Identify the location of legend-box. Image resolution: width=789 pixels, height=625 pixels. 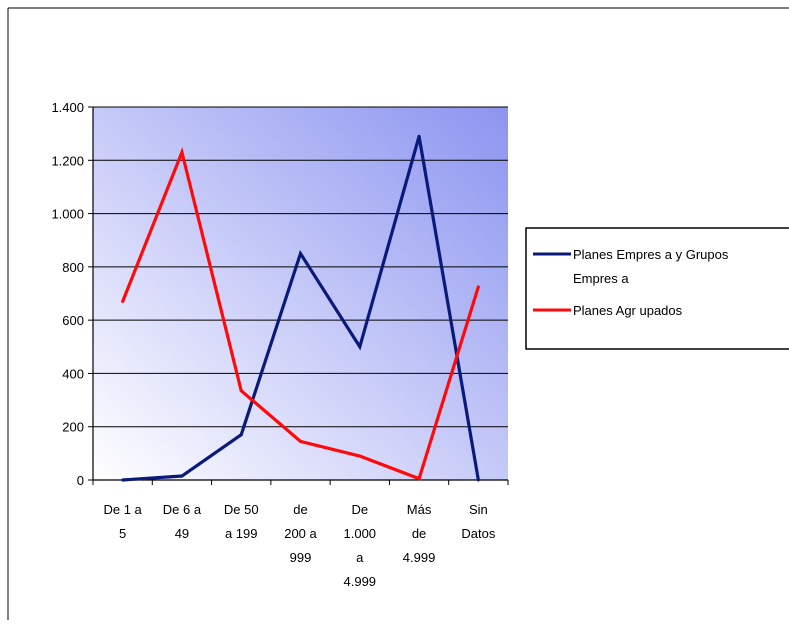
(657, 288).